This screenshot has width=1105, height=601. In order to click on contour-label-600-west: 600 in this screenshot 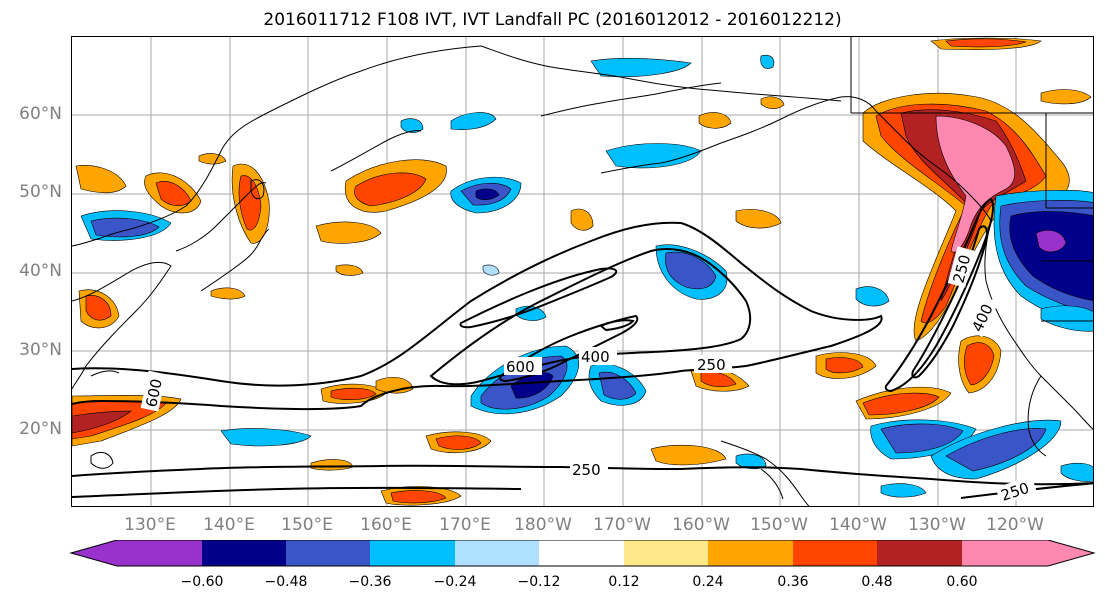, I will do `click(154, 393)`.